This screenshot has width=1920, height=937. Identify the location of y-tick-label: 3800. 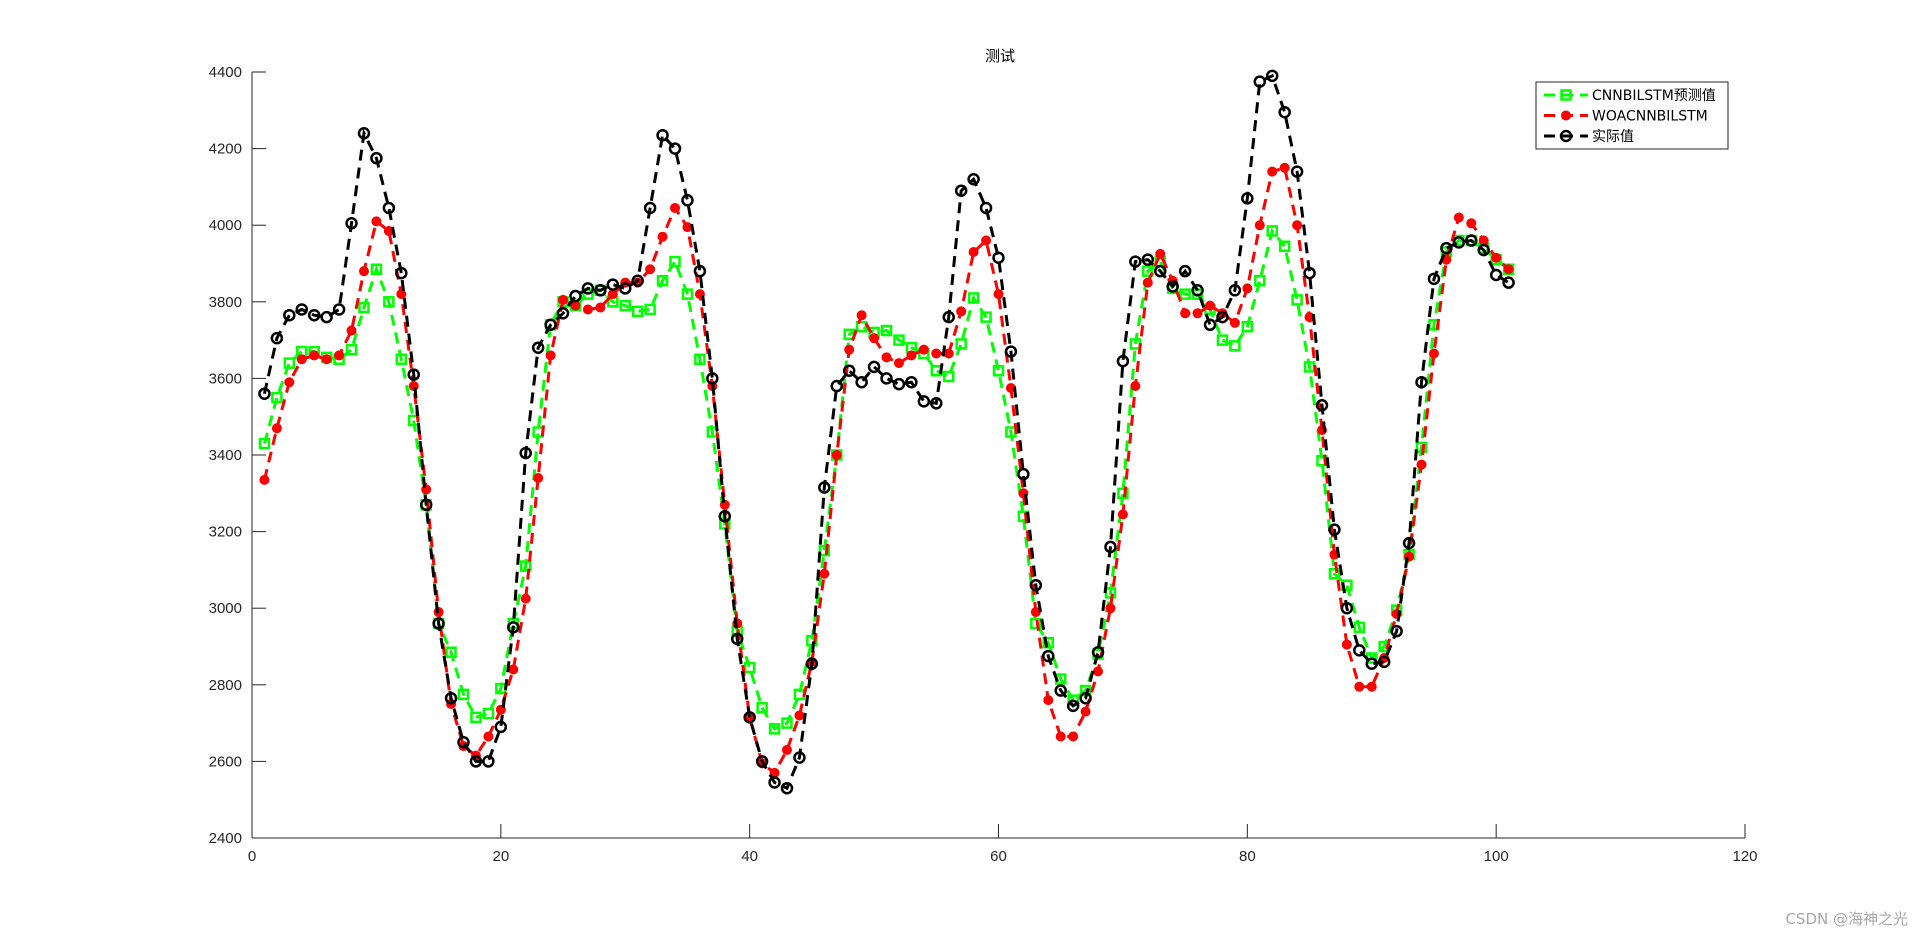
(225, 302).